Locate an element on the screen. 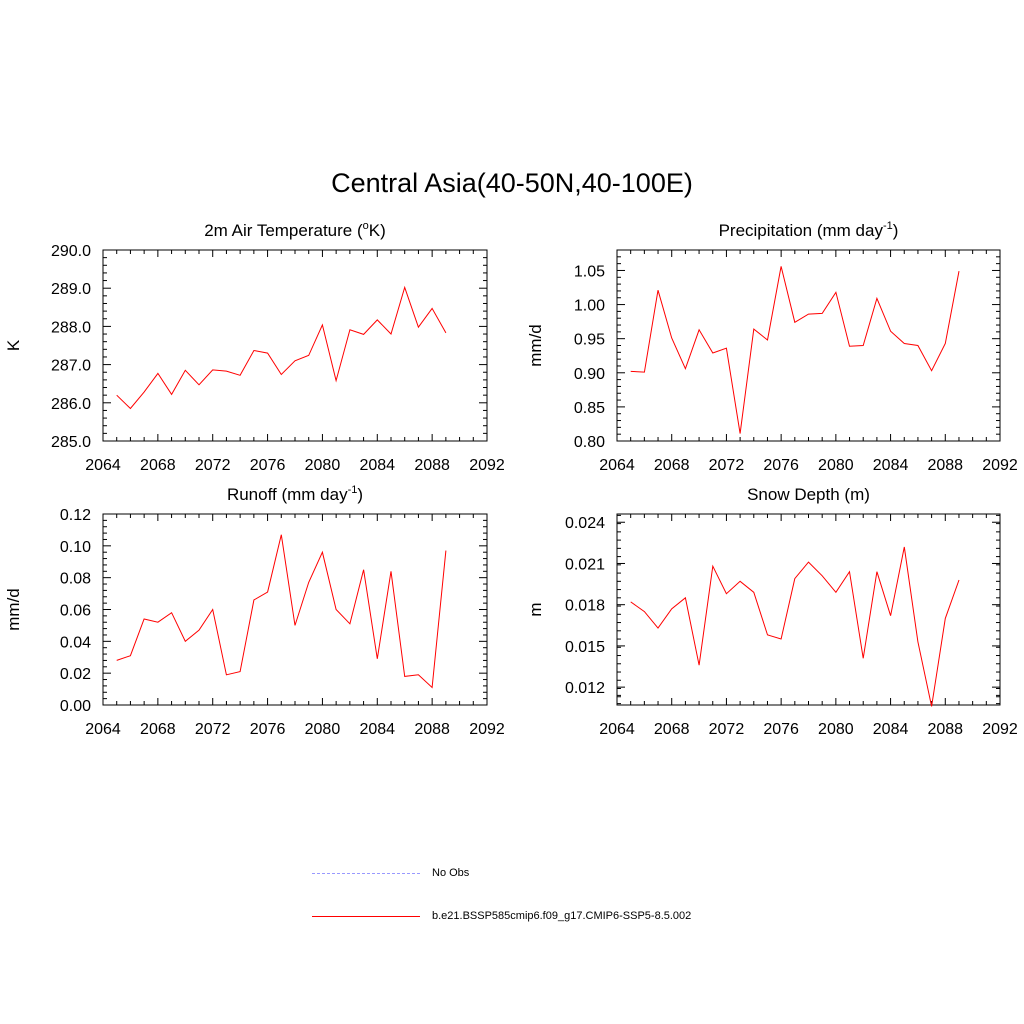  y-tick-label: 0.012 is located at coordinates (585, 688).